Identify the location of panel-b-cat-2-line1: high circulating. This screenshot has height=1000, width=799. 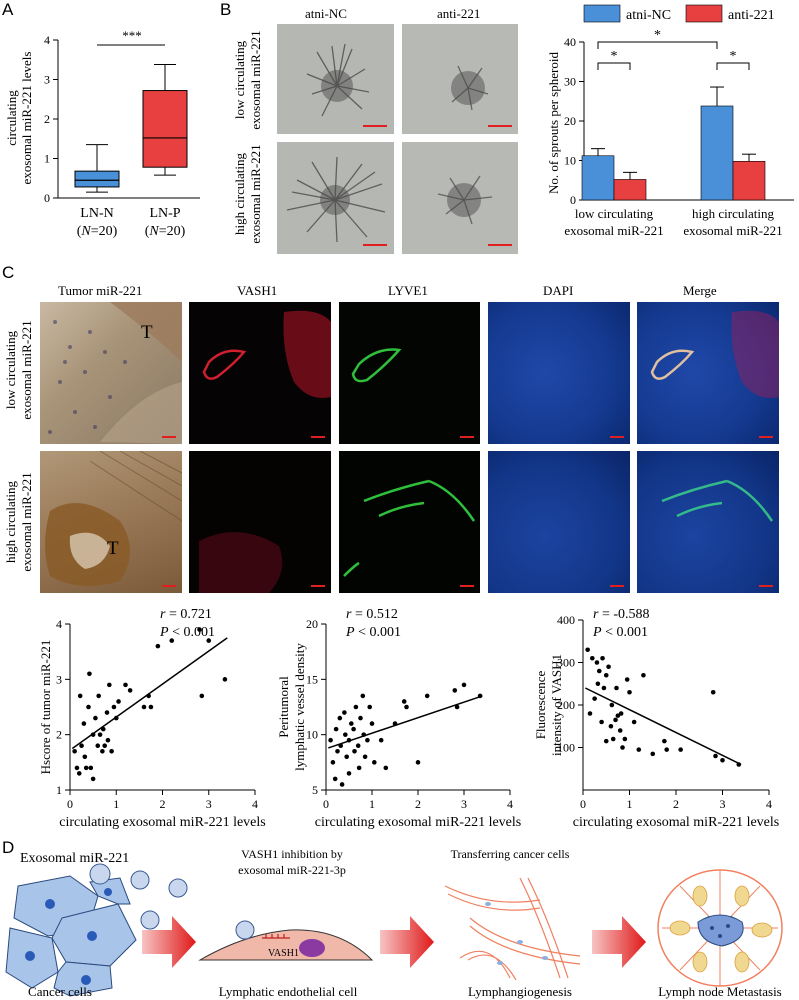
(733, 213).